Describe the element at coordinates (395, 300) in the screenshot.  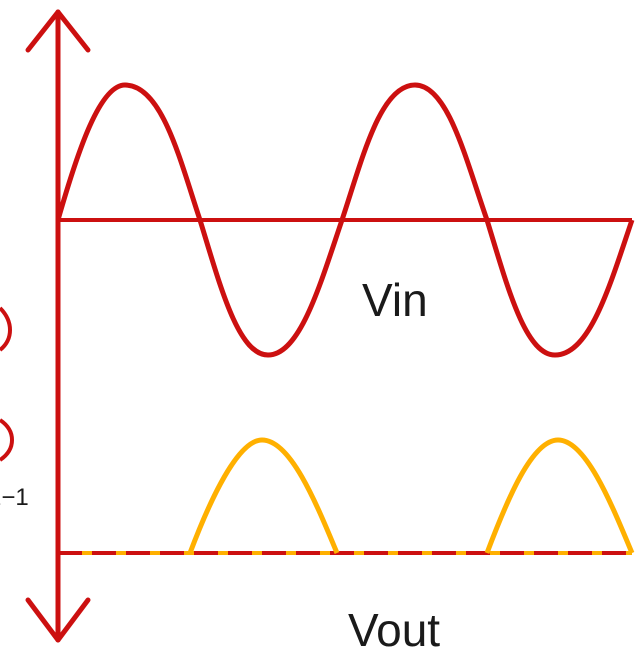
I see `vin-label: Vin` at that location.